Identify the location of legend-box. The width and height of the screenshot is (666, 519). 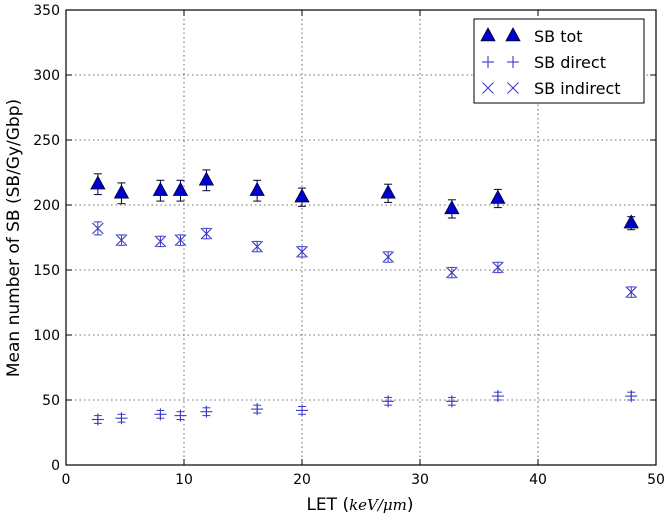
(559, 61).